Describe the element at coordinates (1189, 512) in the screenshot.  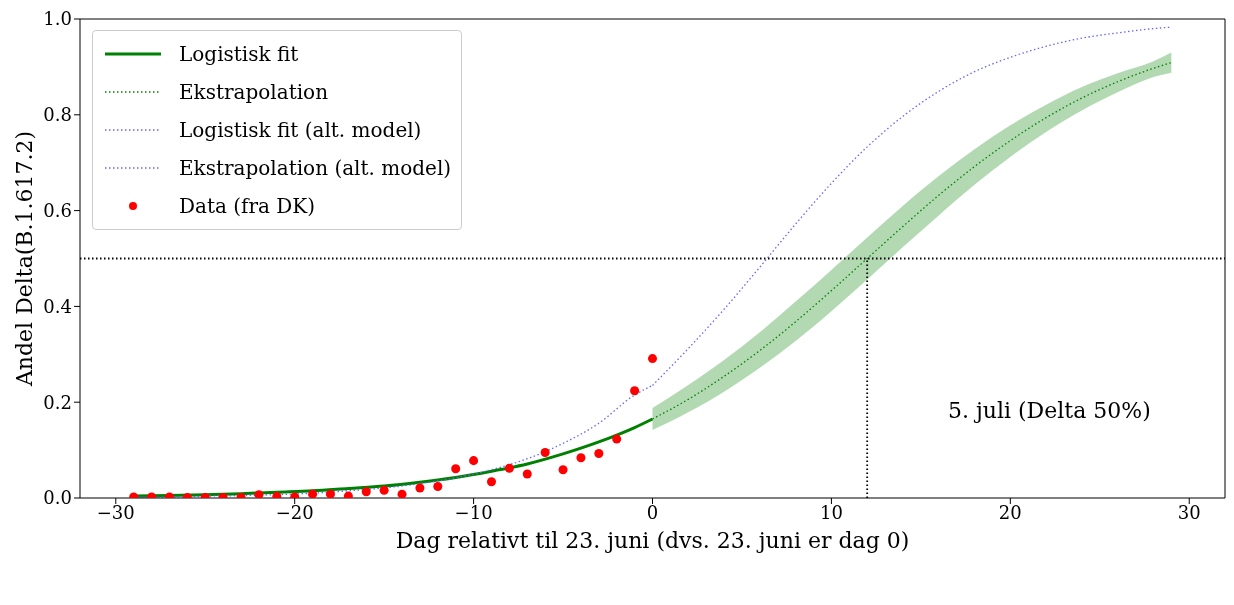
I see `x-tick-label: 30` at that location.